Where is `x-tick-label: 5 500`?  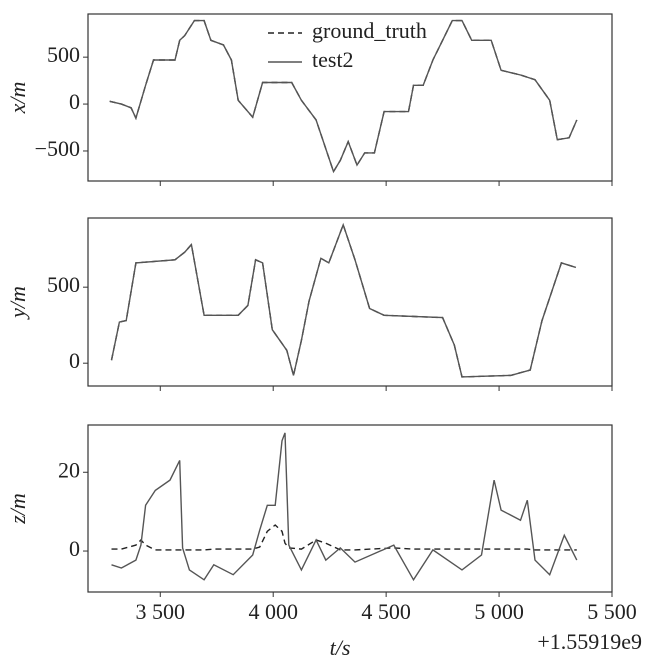
x-tick-label: 5 500 is located at coordinates (612, 611).